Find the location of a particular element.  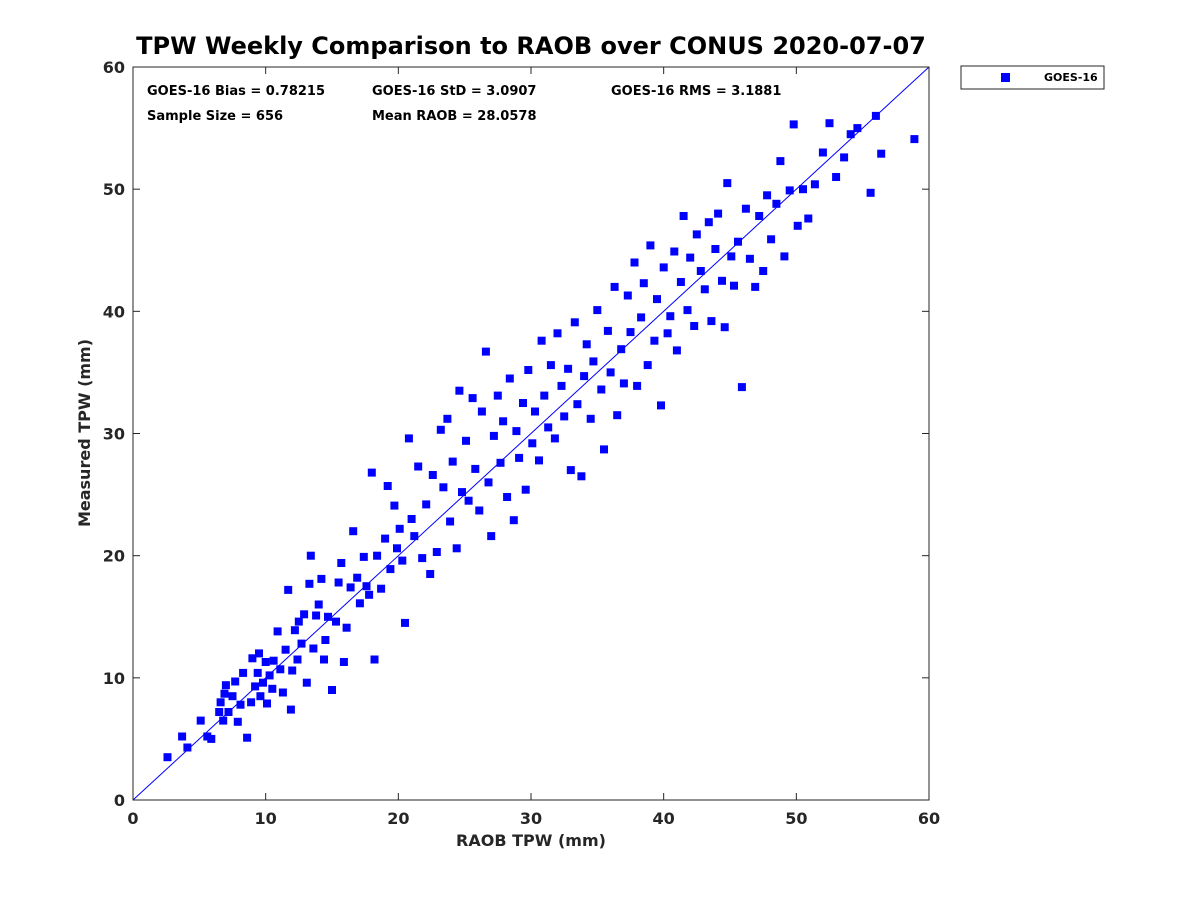

legend-box is located at coordinates (1032, 77).